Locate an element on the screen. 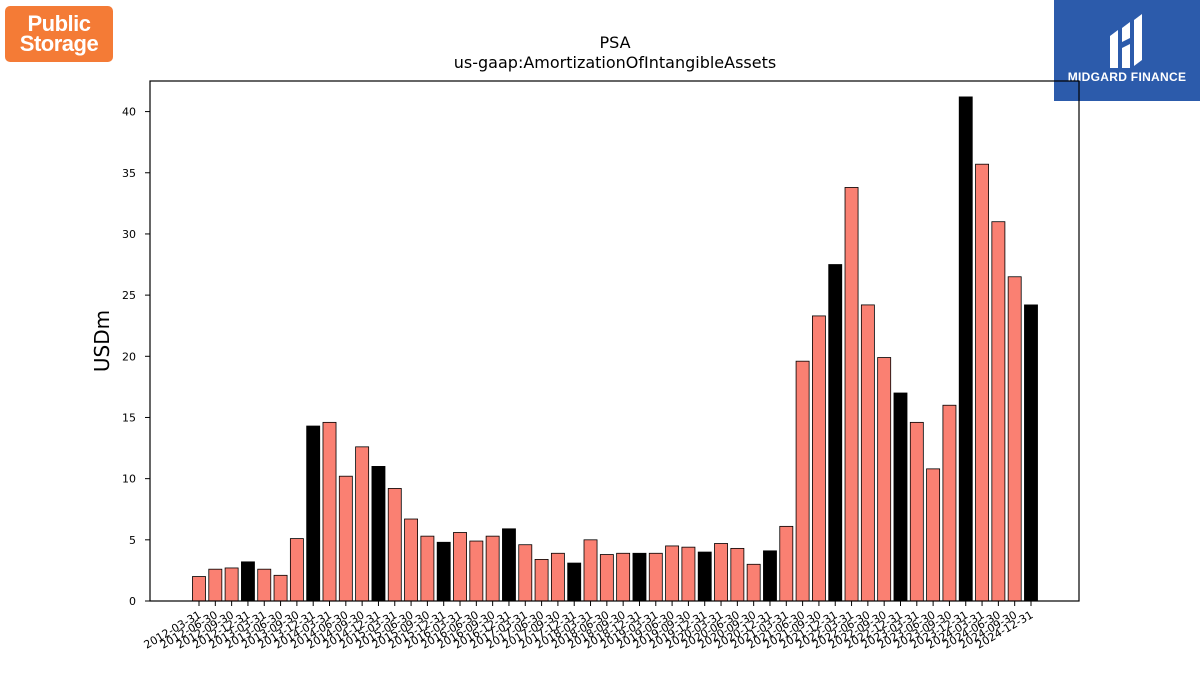  logo-text-line2: Storage is located at coordinates (59, 43).